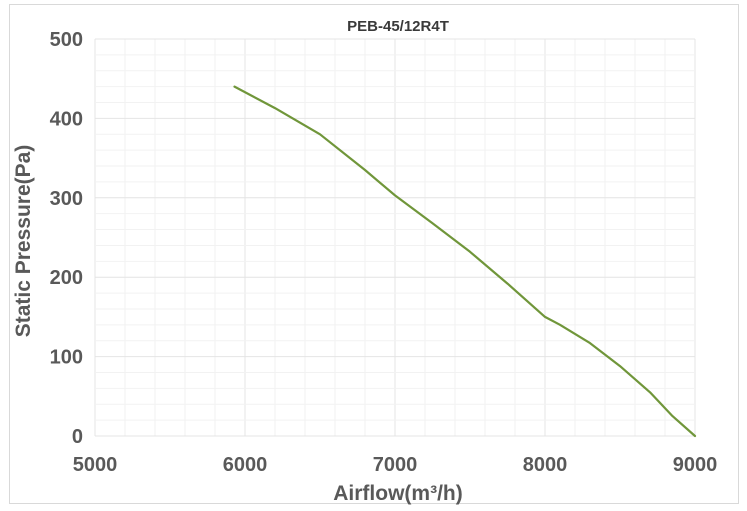  Describe the element at coordinates (66, 199) in the screenshot. I see `y-tick-label: 300` at that location.